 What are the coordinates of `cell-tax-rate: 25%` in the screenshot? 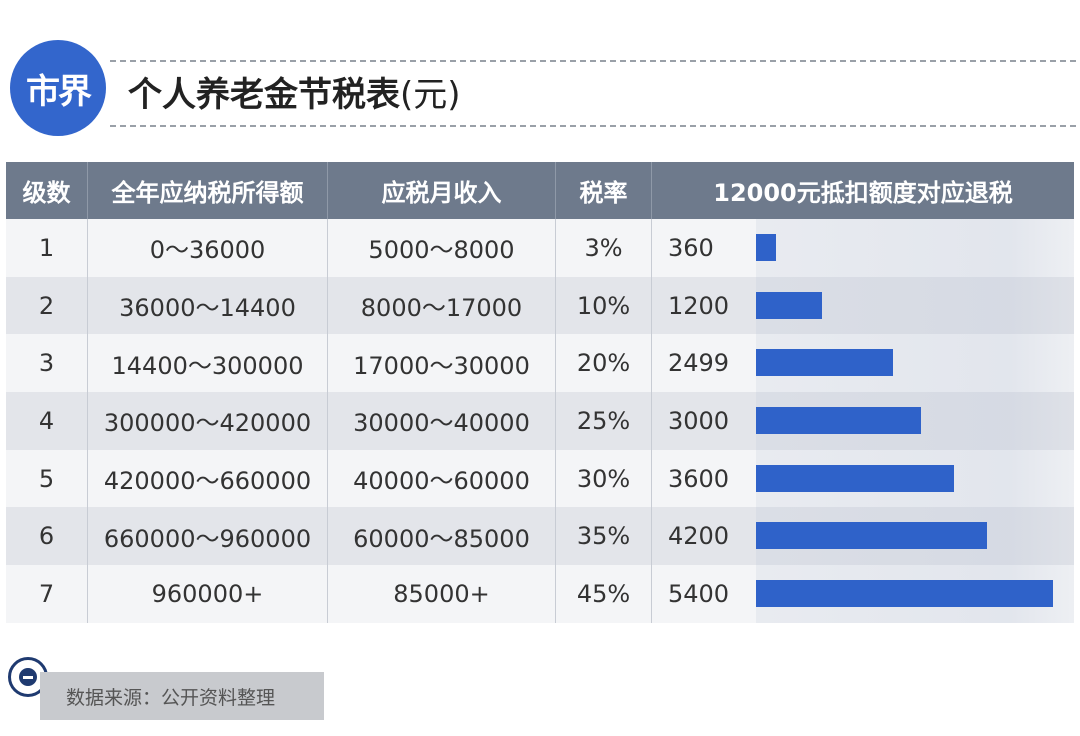 It's located at (604, 421).